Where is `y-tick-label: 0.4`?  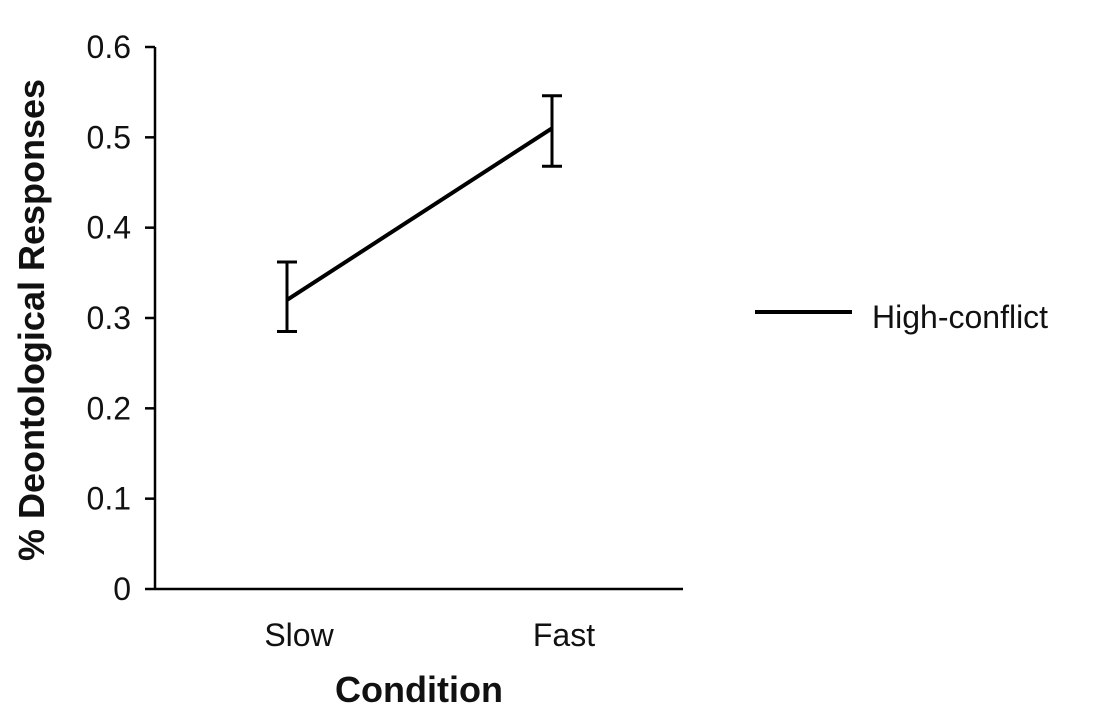
y-tick-label: 0.4 is located at coordinates (109, 228).